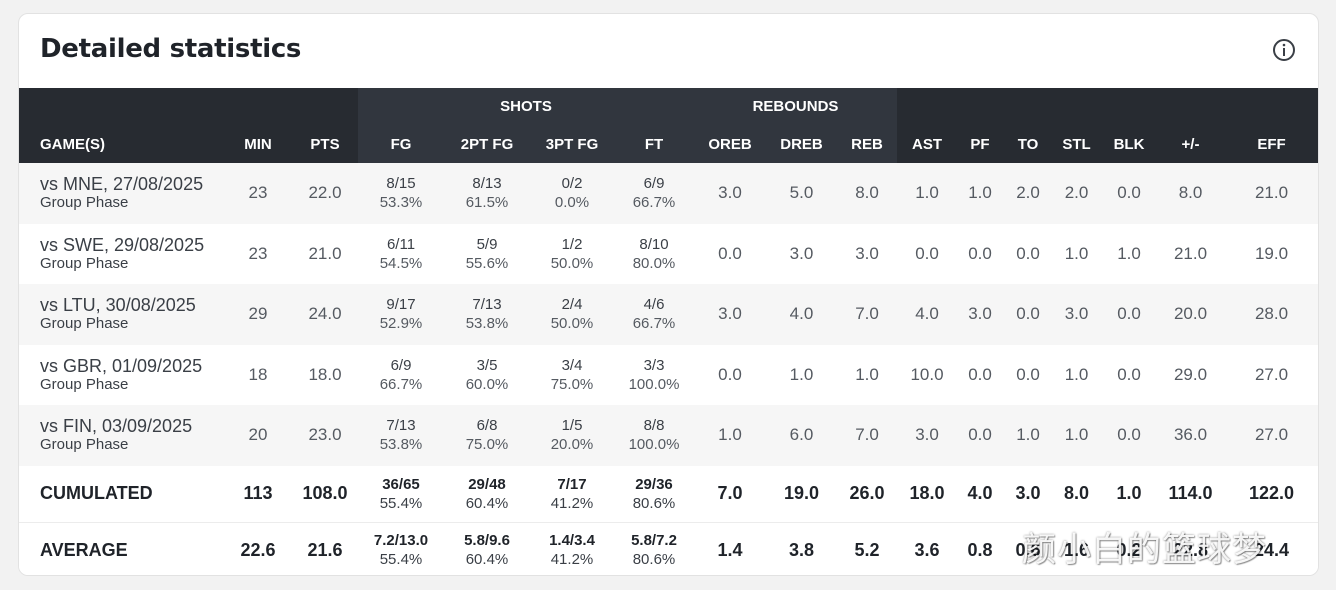 The height and width of the screenshot is (590, 1336). I want to click on col-eff: EFF, so click(1270, 144).